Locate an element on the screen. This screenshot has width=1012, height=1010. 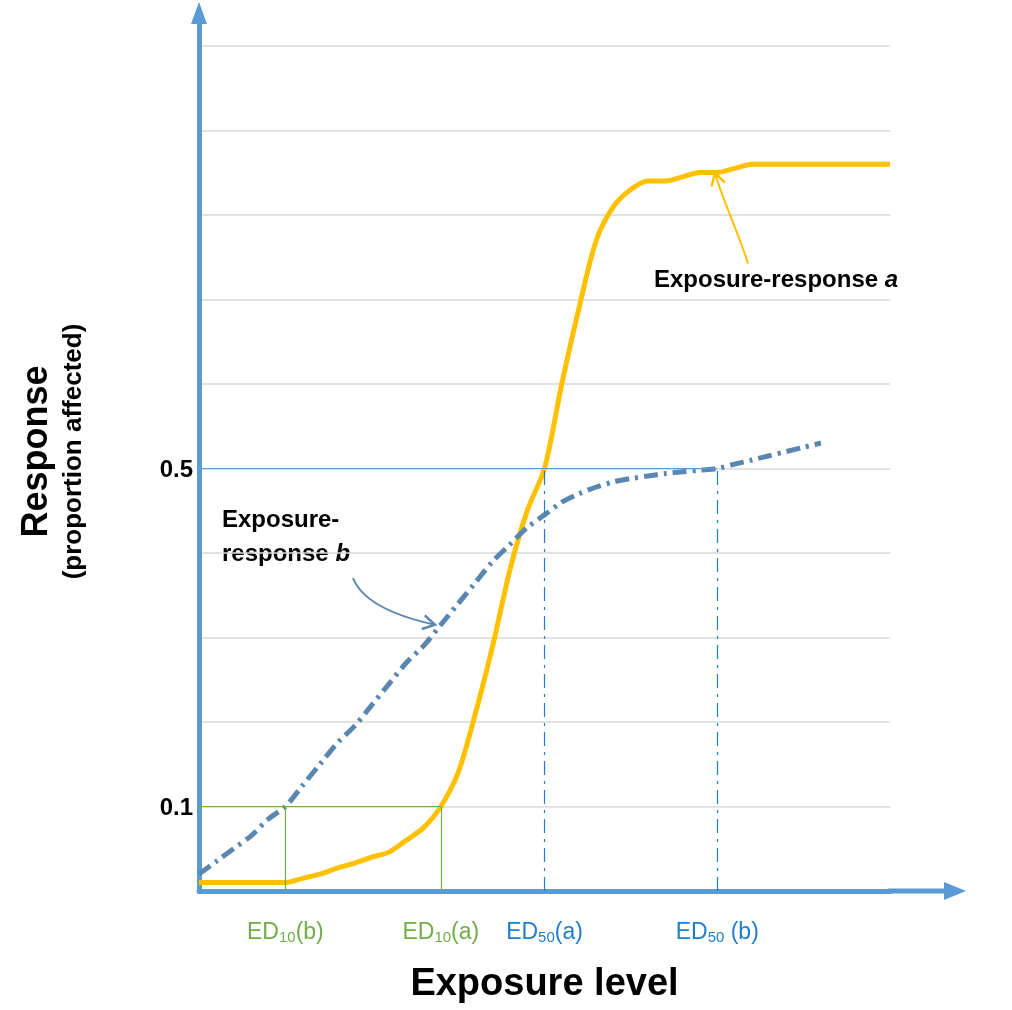
annotation: Exposure-response a is located at coordinates (776, 278).